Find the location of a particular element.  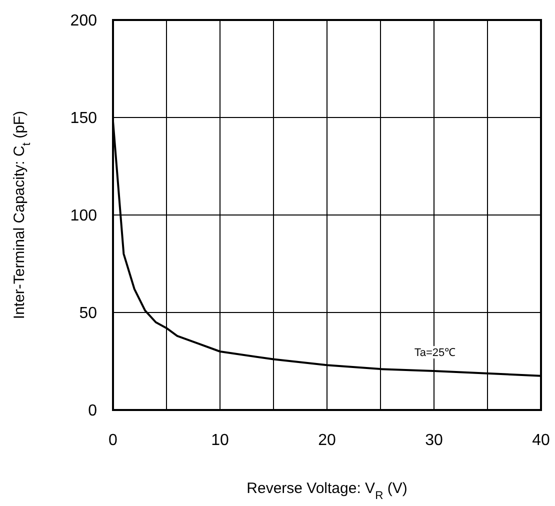

y-tick-label: 50 is located at coordinates (88, 313).